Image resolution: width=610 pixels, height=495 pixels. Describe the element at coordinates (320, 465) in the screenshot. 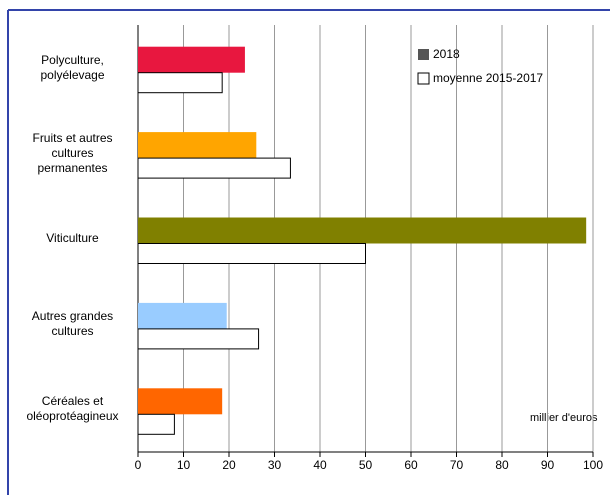

I see `x-tick-label: 40` at that location.